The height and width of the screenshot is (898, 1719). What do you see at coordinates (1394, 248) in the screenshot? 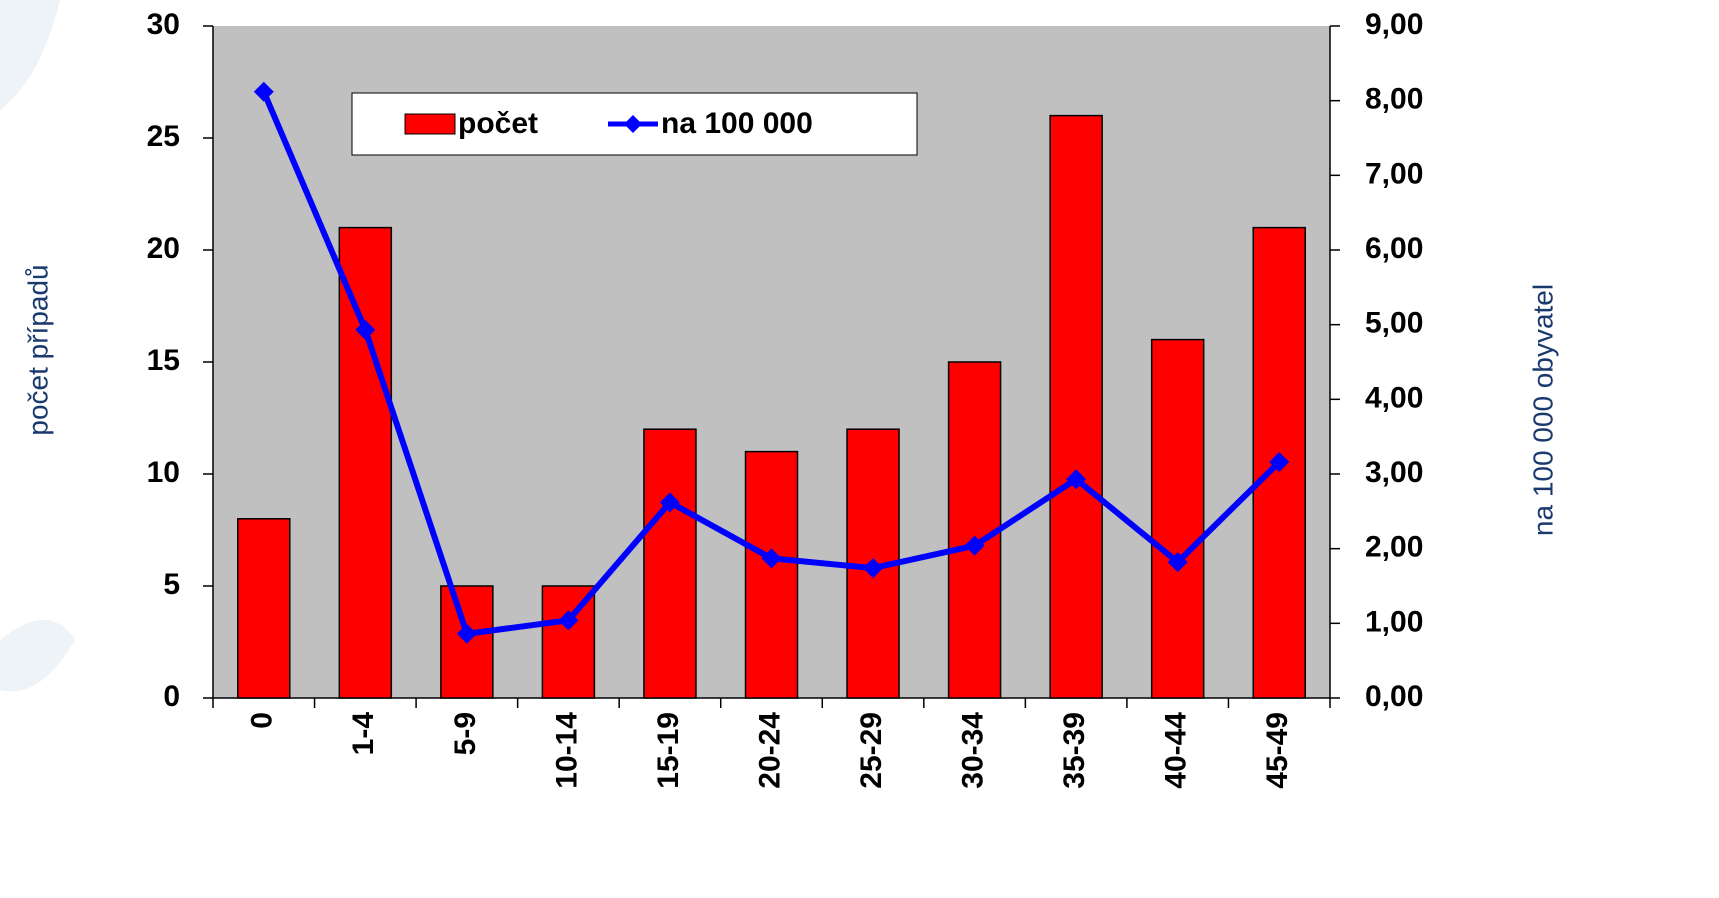
I see `y2-tick-label: 6,00` at bounding box center [1394, 248].